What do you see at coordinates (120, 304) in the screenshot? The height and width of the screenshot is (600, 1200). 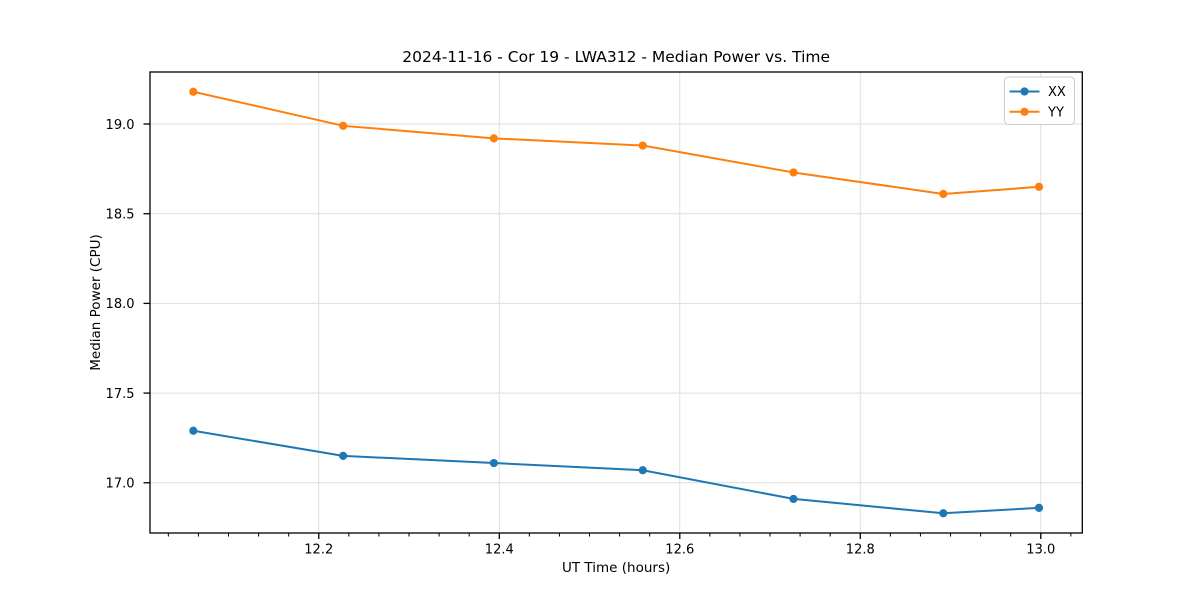 I see `y-tick-label: 18.0` at bounding box center [120, 304].